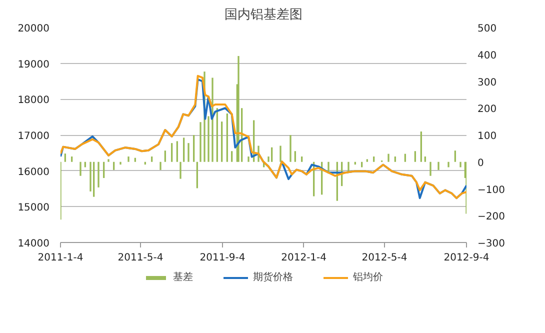 The image size is (545, 333). I want to click on legend-label: 基差, so click(183, 277).